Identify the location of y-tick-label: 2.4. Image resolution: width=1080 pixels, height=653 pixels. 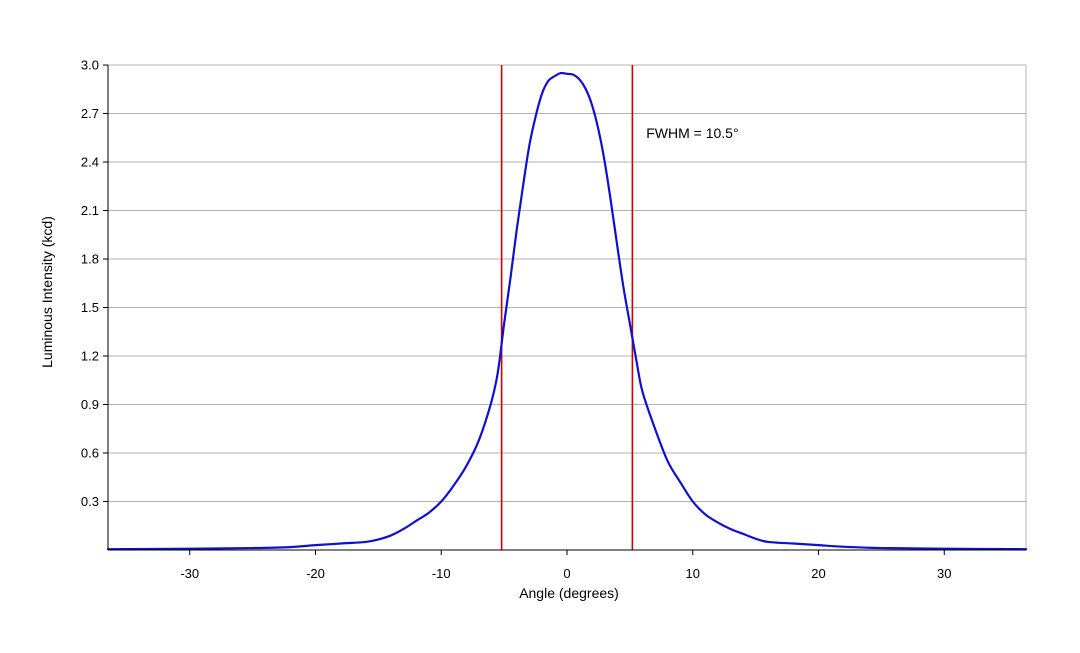
(90, 162).